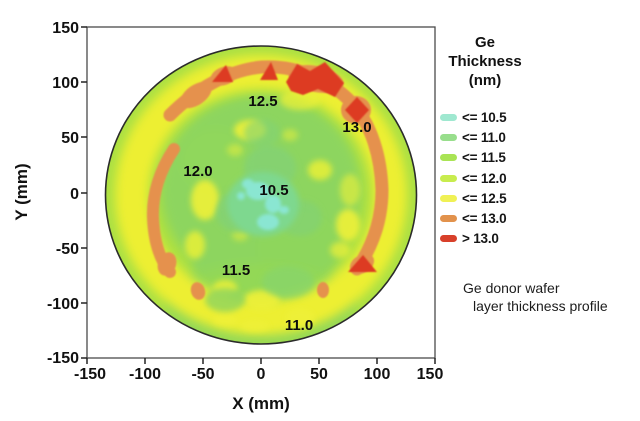 This screenshot has width=640, height=421. I want to click on legend-row: <= 12.0, so click(496, 178).